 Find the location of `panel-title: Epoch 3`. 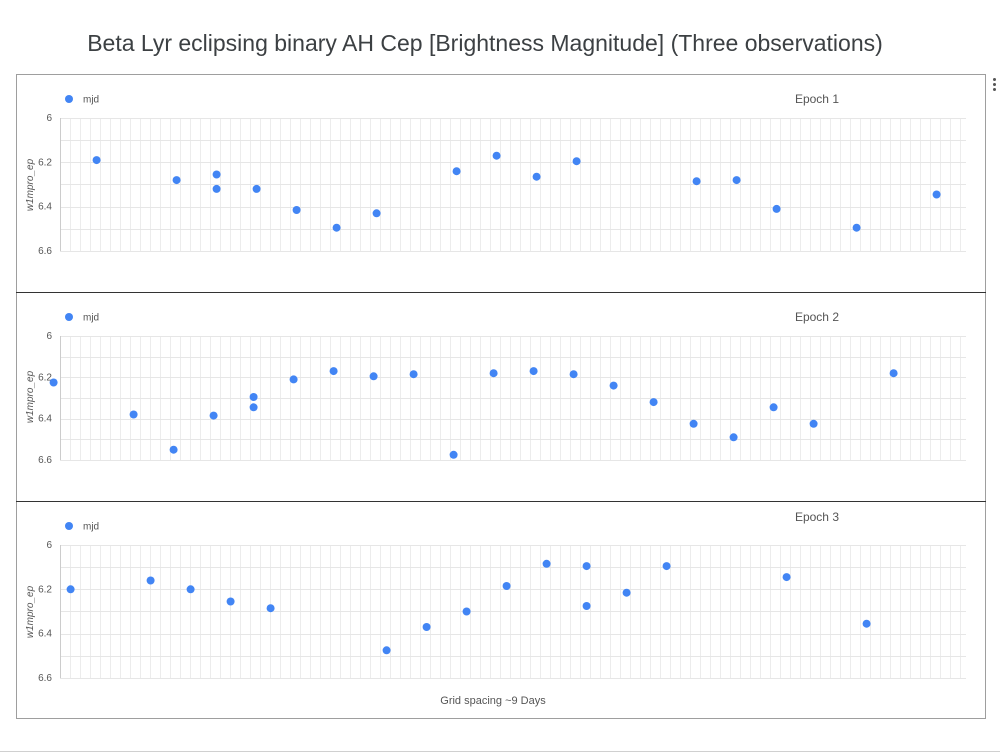

panel-title: Epoch 3 is located at coordinates (817, 517).